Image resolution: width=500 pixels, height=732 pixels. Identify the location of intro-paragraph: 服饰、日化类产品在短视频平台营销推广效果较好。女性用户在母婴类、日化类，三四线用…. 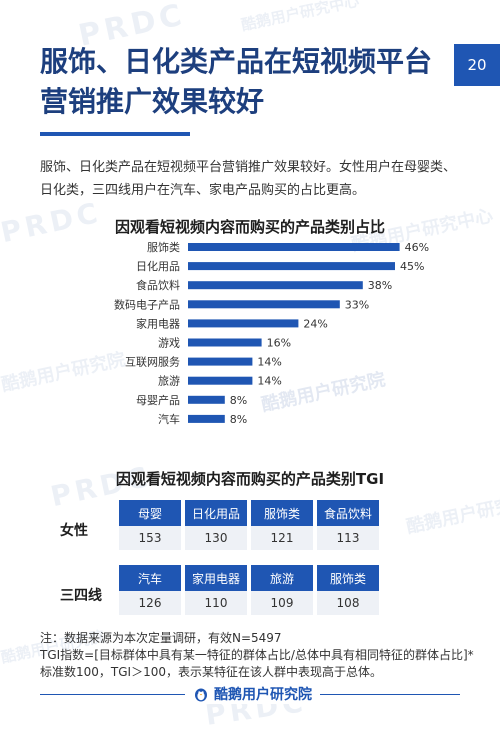
(248, 179).